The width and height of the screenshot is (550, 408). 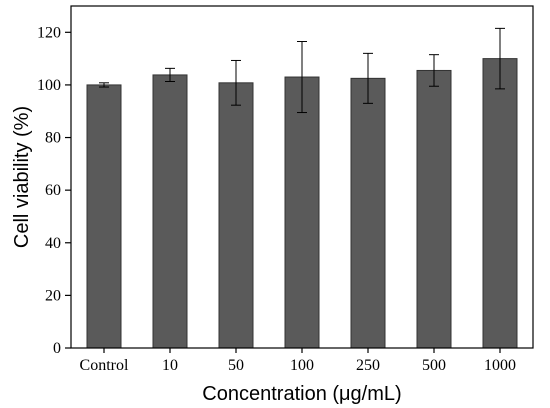 What do you see at coordinates (368, 365) in the screenshot?
I see `x-tick-label: 250` at bounding box center [368, 365].